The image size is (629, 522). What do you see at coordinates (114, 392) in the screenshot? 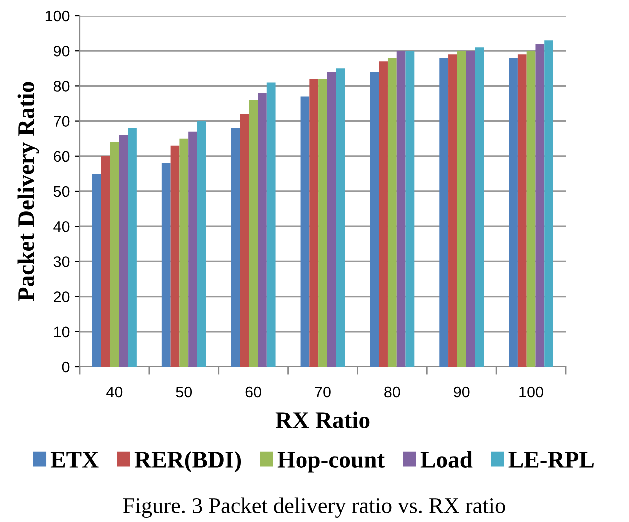
I see `x-tick-label: 40` at bounding box center [114, 392].